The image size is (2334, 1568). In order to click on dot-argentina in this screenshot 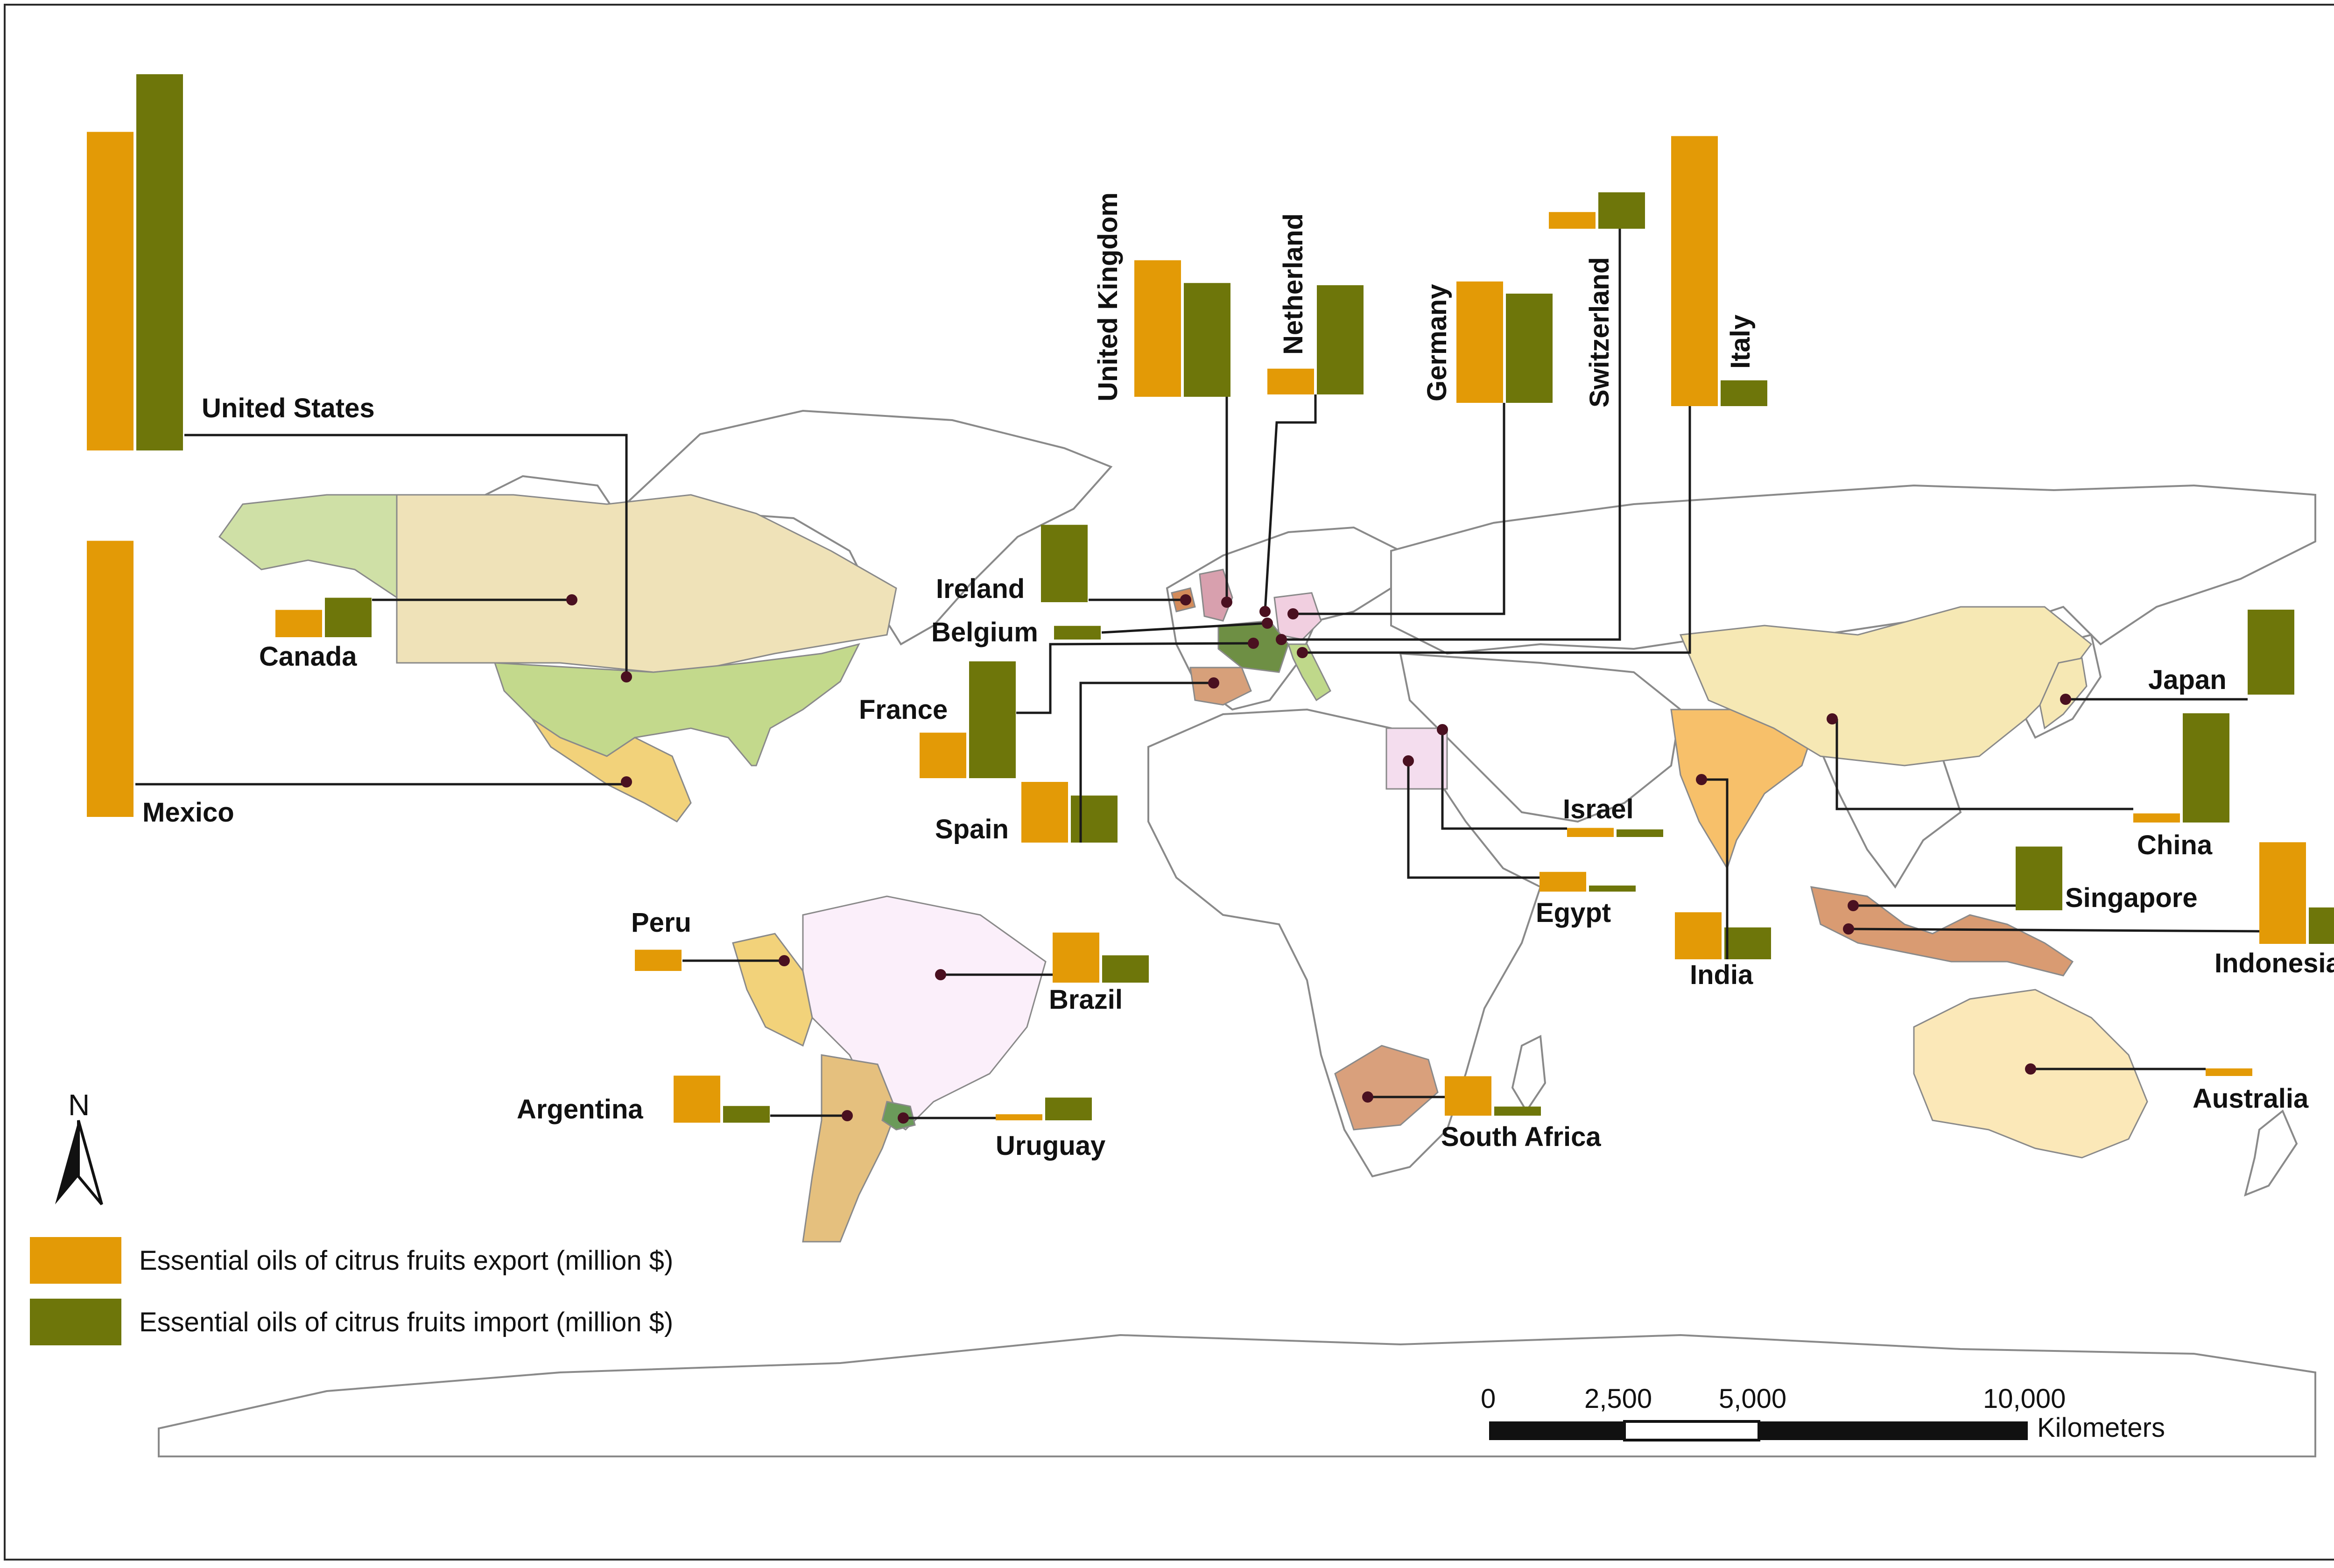, I will do `click(847, 1115)`.